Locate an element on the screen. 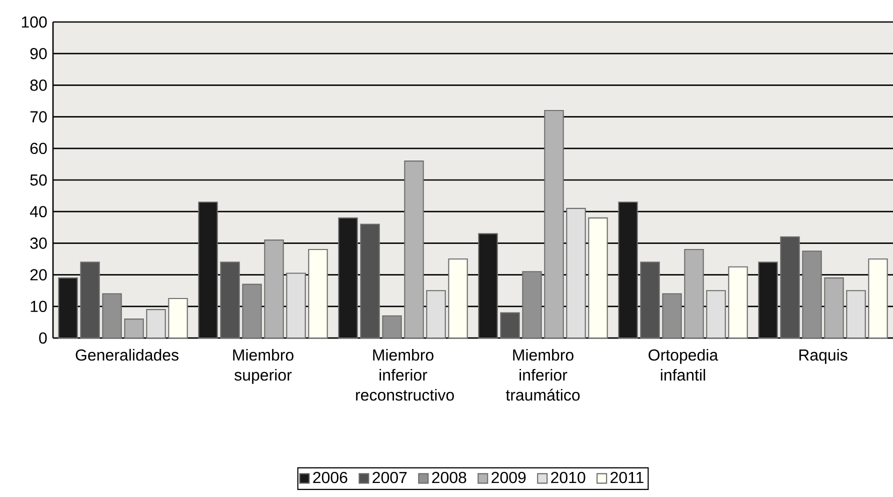 This screenshot has width=893, height=497. legend-label: 2008 is located at coordinates (449, 478).